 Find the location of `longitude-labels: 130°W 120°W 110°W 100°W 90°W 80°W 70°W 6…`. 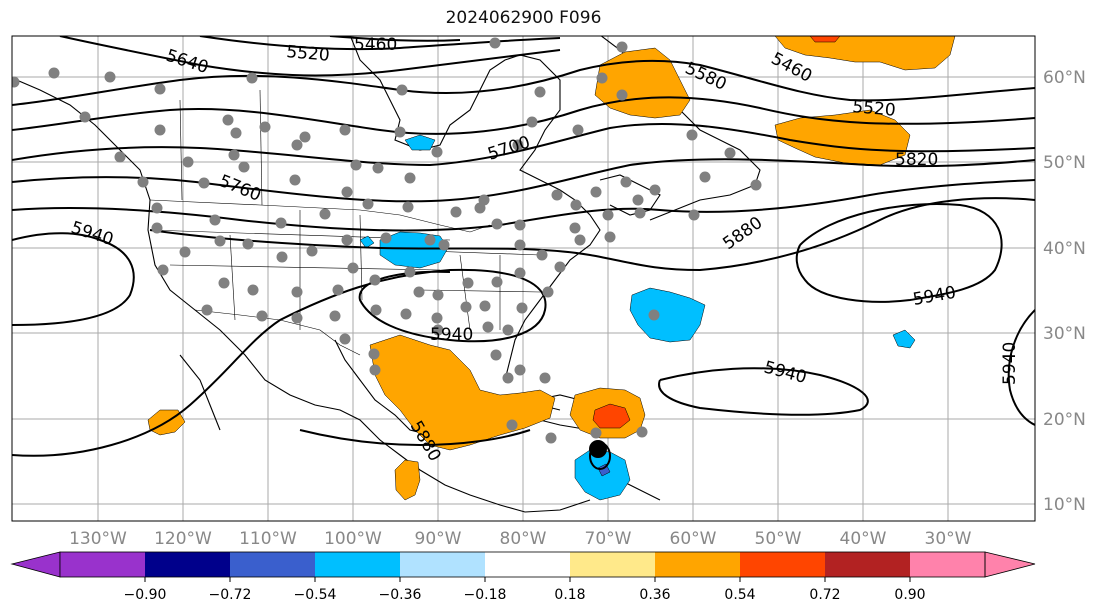

longitude-labels: 130°W 120°W 110°W 100°W 90°W 80°W 70°W 6… is located at coordinates (520, 539).